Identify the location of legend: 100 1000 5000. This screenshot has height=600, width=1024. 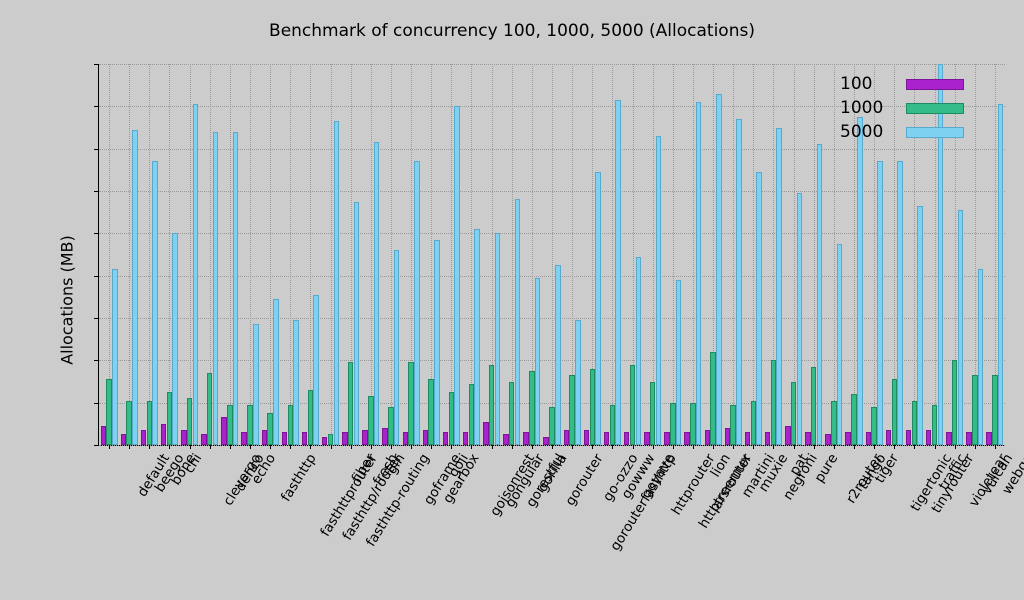
(922, 108).